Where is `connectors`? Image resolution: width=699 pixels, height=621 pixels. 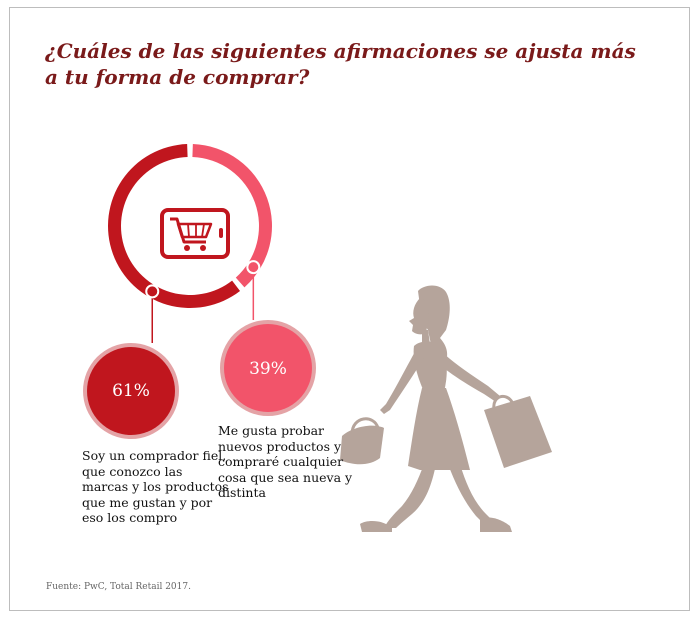 connectors is located at coordinates (203, 301).